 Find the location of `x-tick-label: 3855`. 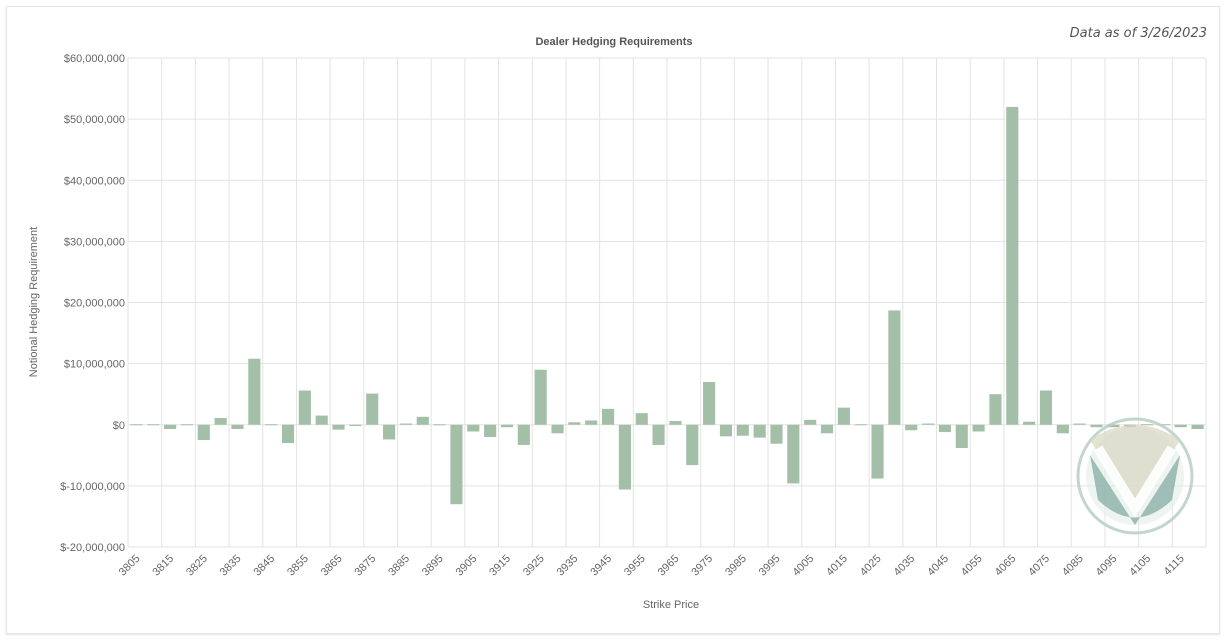

x-tick-label: 3855 is located at coordinates (298, 566).